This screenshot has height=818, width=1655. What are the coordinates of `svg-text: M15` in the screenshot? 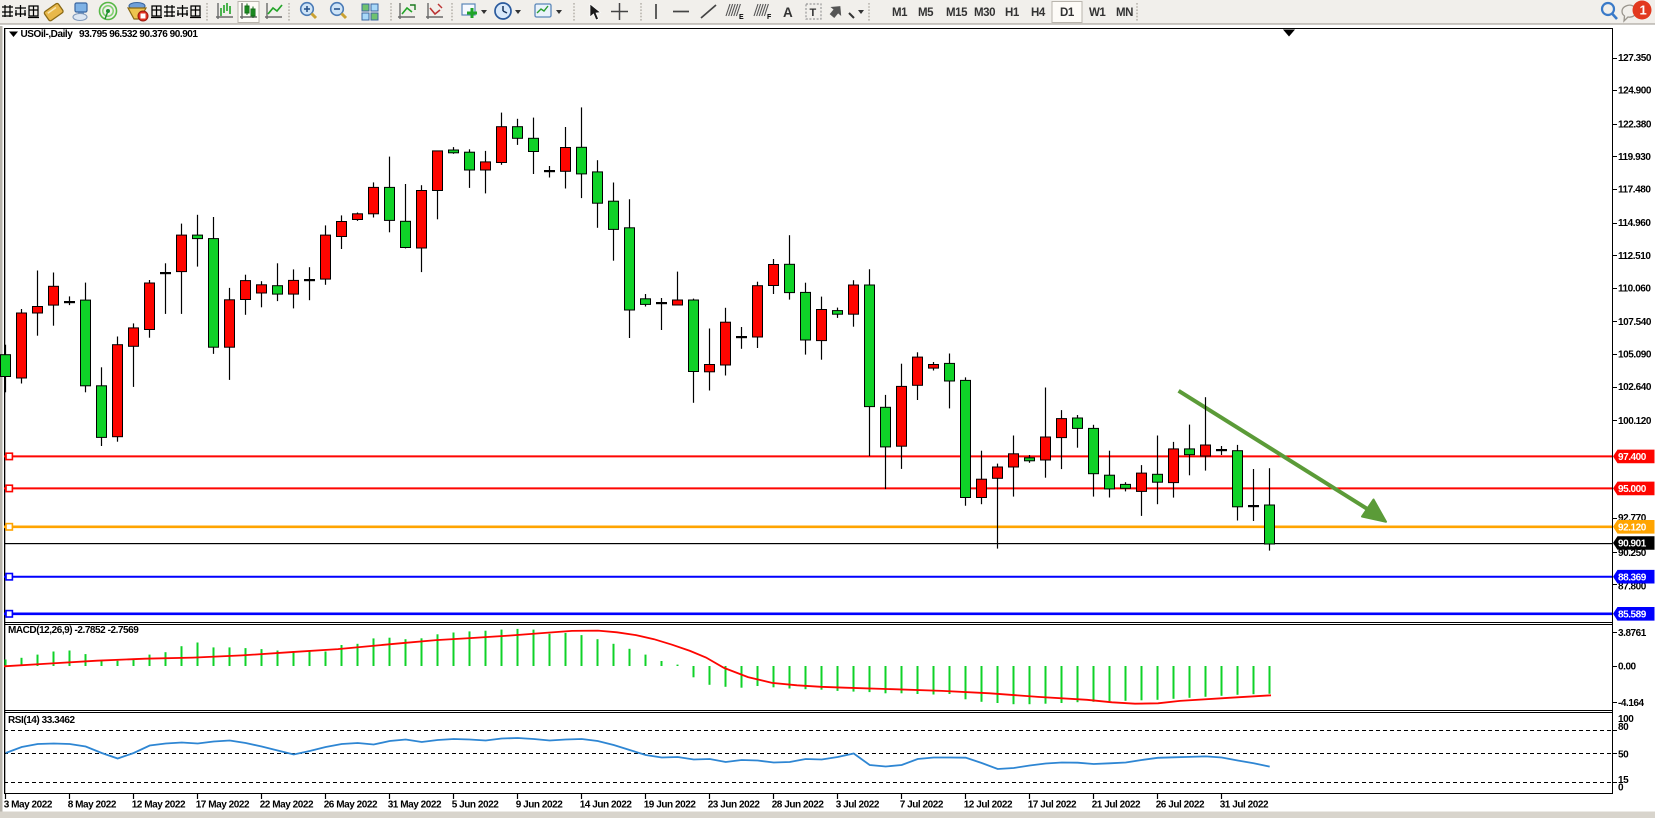 It's located at (957, 13).